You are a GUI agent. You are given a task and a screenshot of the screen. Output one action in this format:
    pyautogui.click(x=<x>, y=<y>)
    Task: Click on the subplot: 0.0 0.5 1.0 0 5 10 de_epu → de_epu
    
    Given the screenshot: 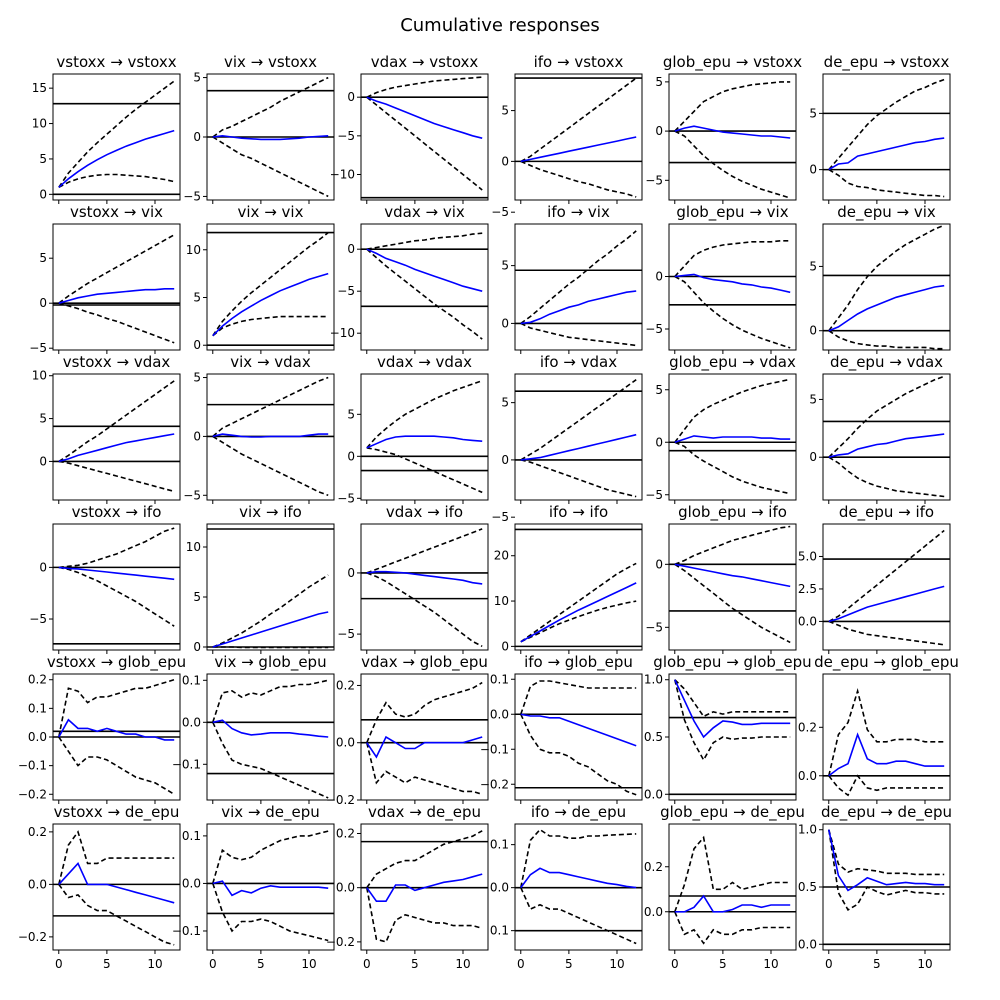 What is the action you would take?
    pyautogui.click(x=875, y=887)
    